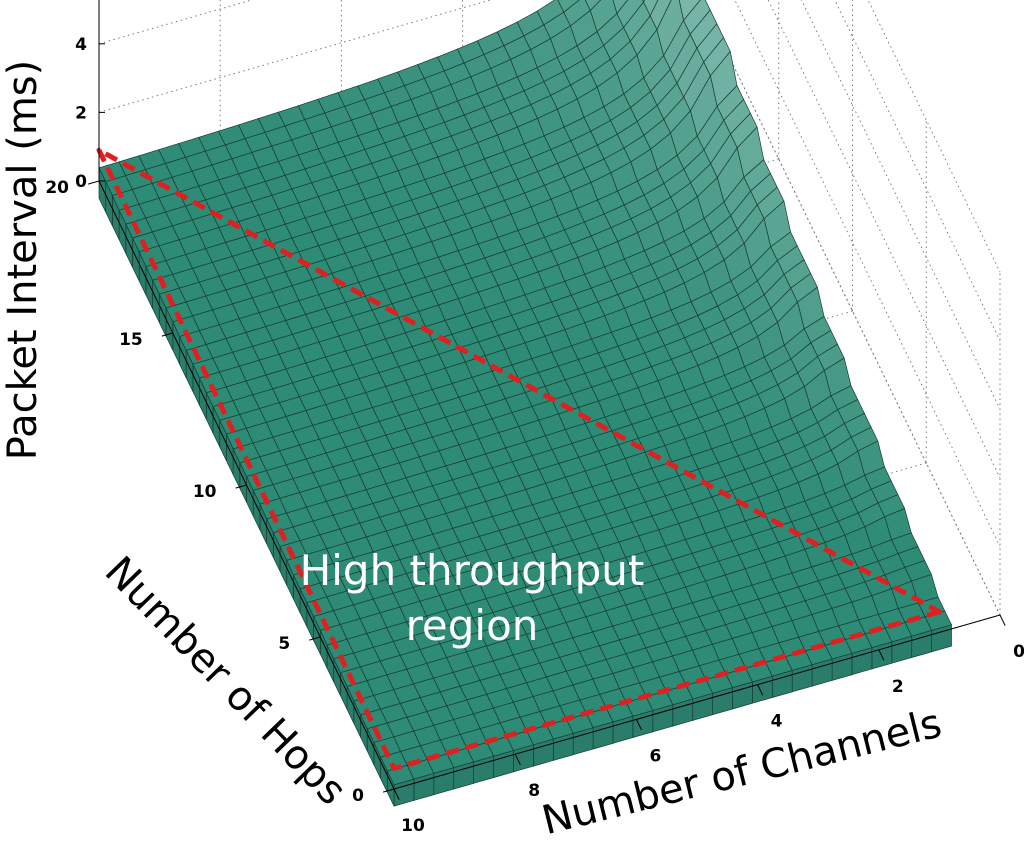  I want to click on z-axis-label: Packet Interval (ms), so click(23, 260).